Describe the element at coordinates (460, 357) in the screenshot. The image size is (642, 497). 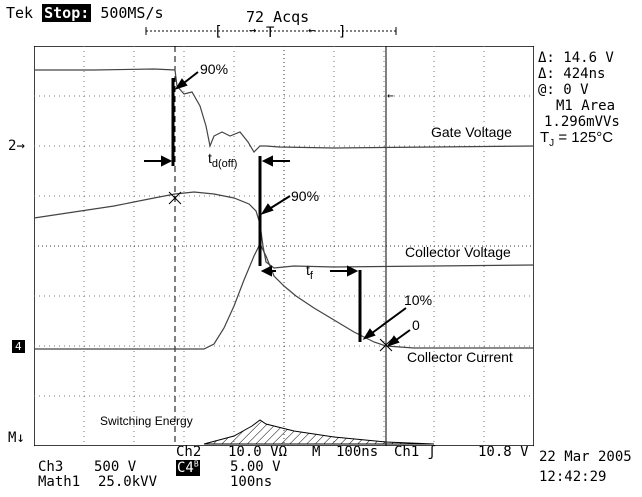
I see `collector-current-label: Collector Current` at that location.